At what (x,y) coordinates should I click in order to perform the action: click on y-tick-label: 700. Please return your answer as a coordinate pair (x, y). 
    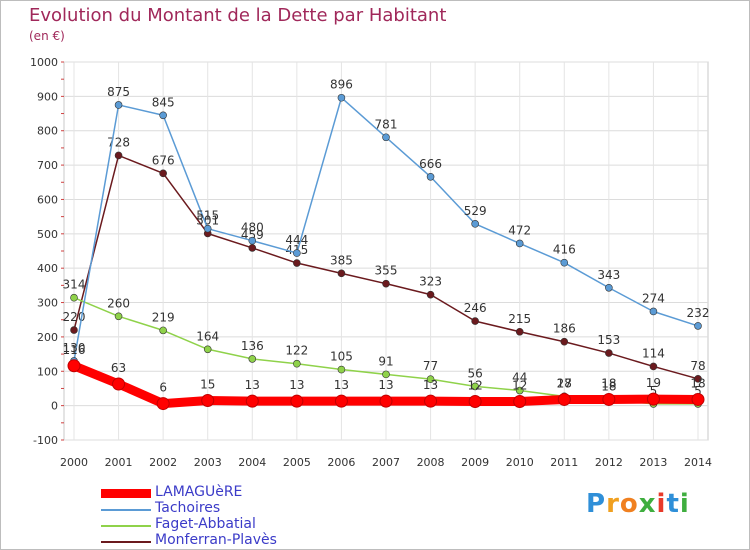
    Looking at the image, I should click on (47, 165).